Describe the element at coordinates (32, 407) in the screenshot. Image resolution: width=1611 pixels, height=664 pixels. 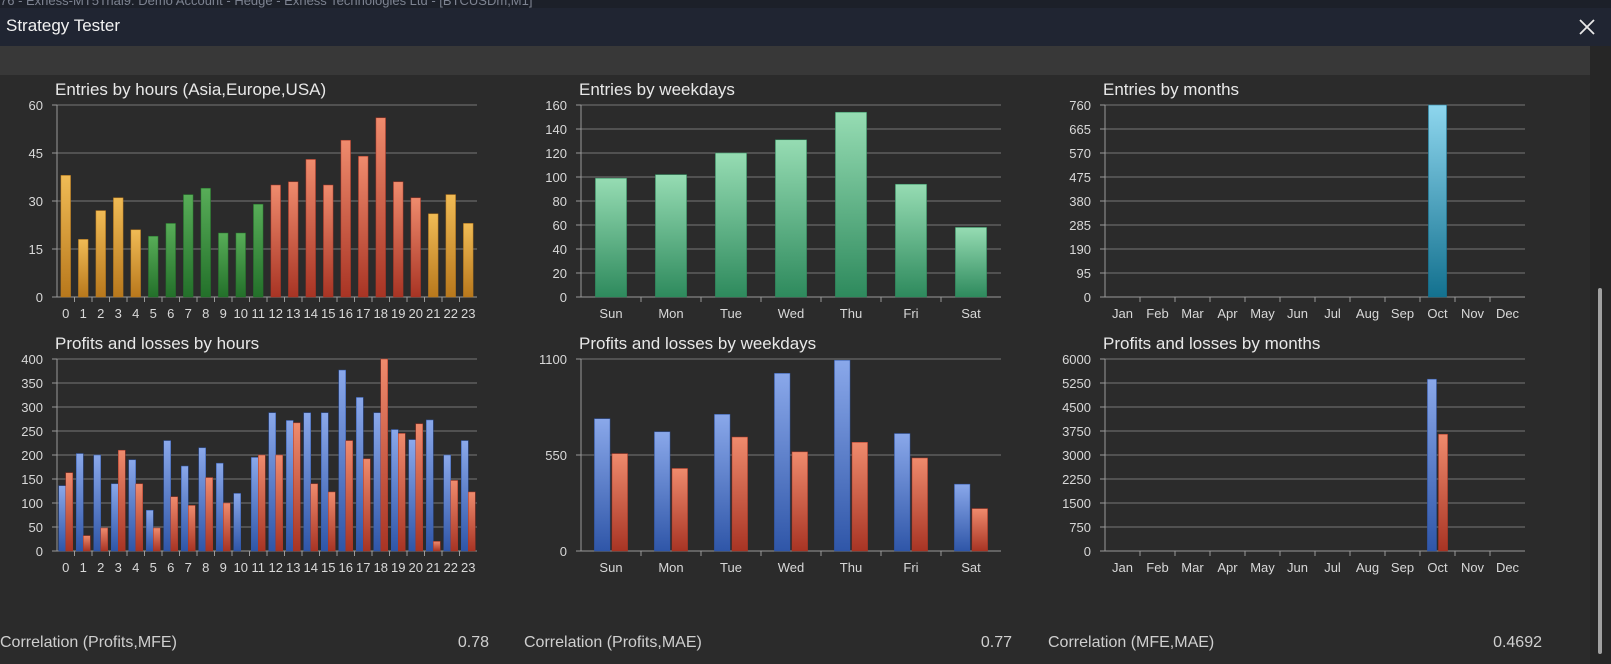
I see `y-tick-label: 300` at that location.